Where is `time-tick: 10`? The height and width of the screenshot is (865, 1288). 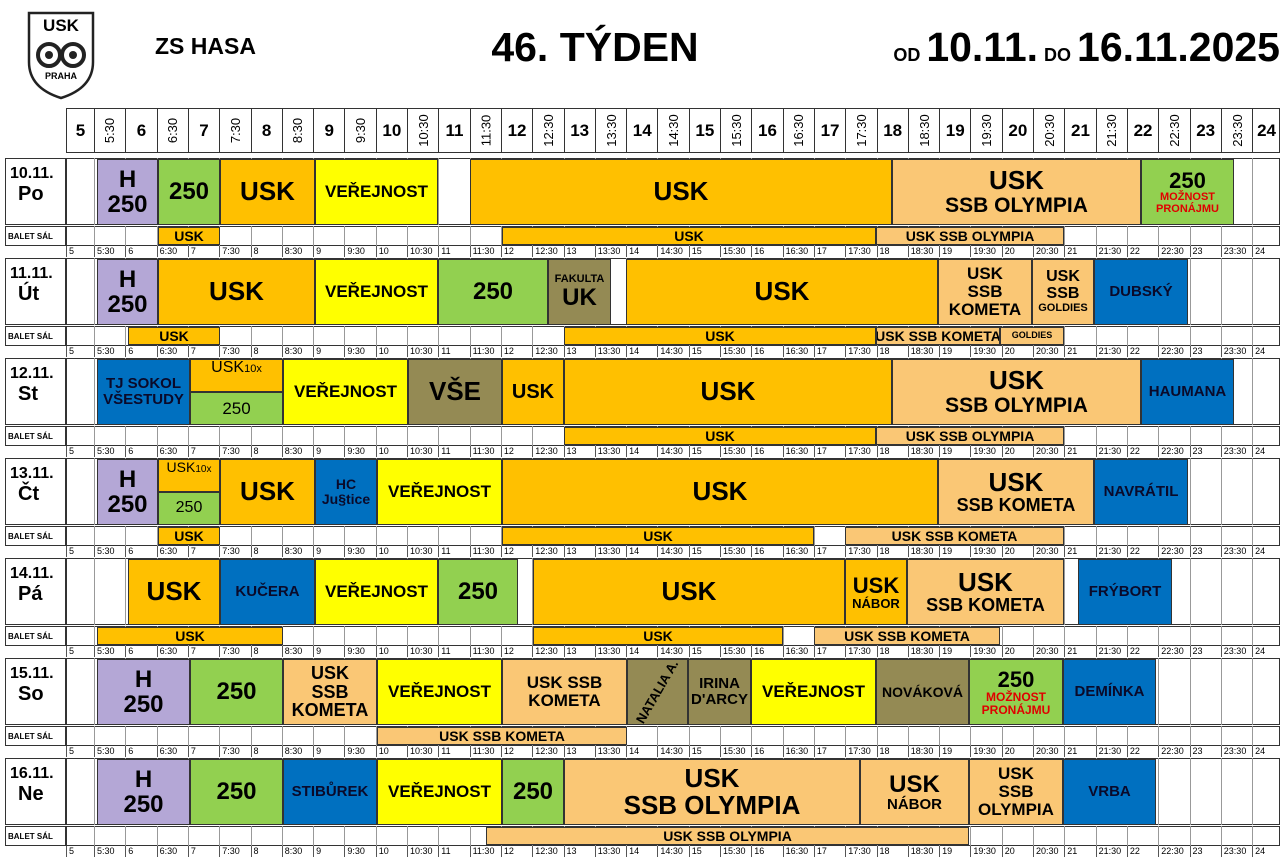
time-tick: 10 is located at coordinates (391, 751).